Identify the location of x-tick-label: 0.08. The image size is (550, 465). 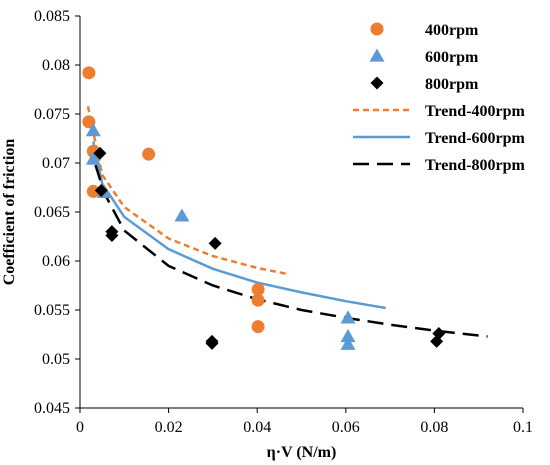
(434, 427).